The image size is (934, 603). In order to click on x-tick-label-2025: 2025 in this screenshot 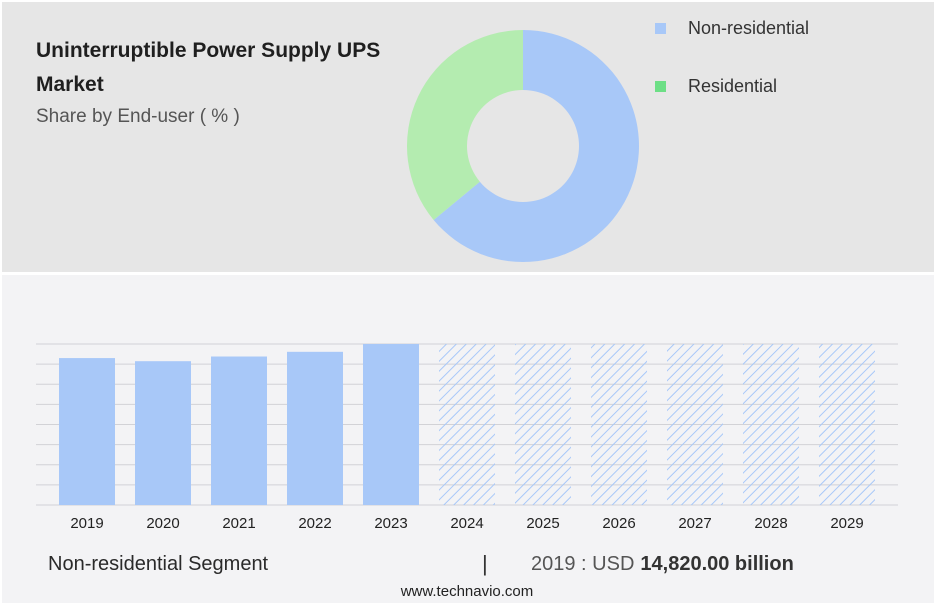, I will do `click(542, 523)`.